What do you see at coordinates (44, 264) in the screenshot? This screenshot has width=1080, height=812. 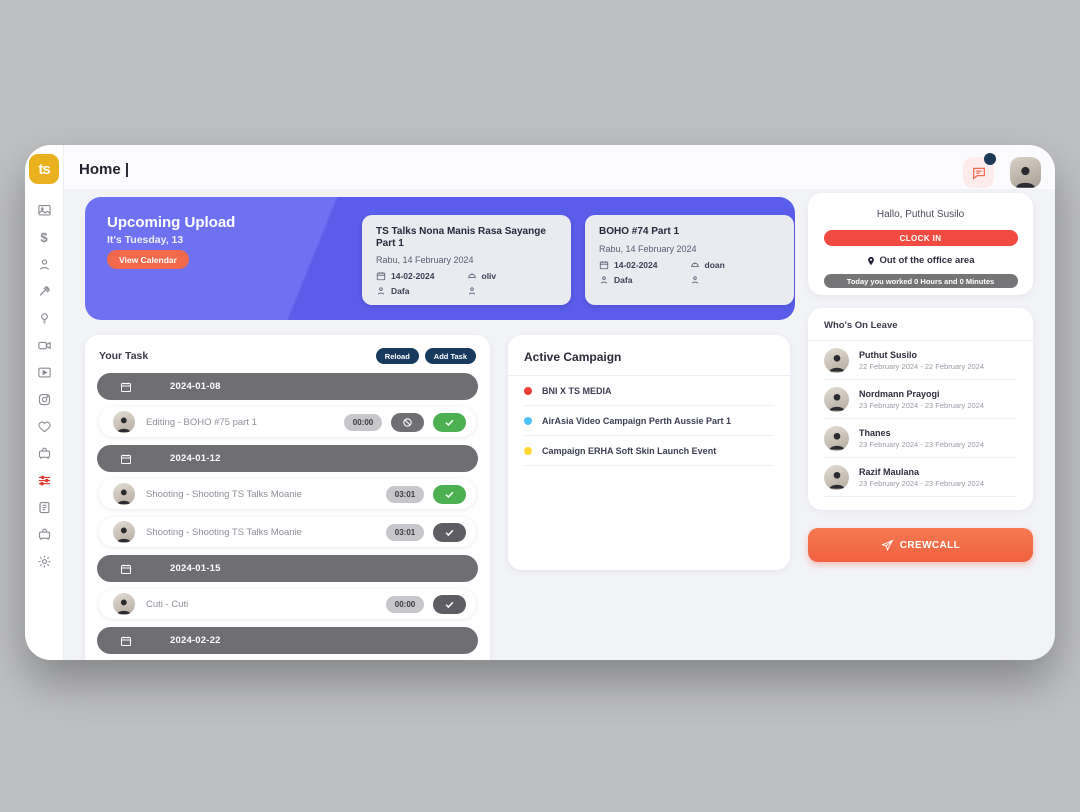 I see `user-icon` at bounding box center [44, 264].